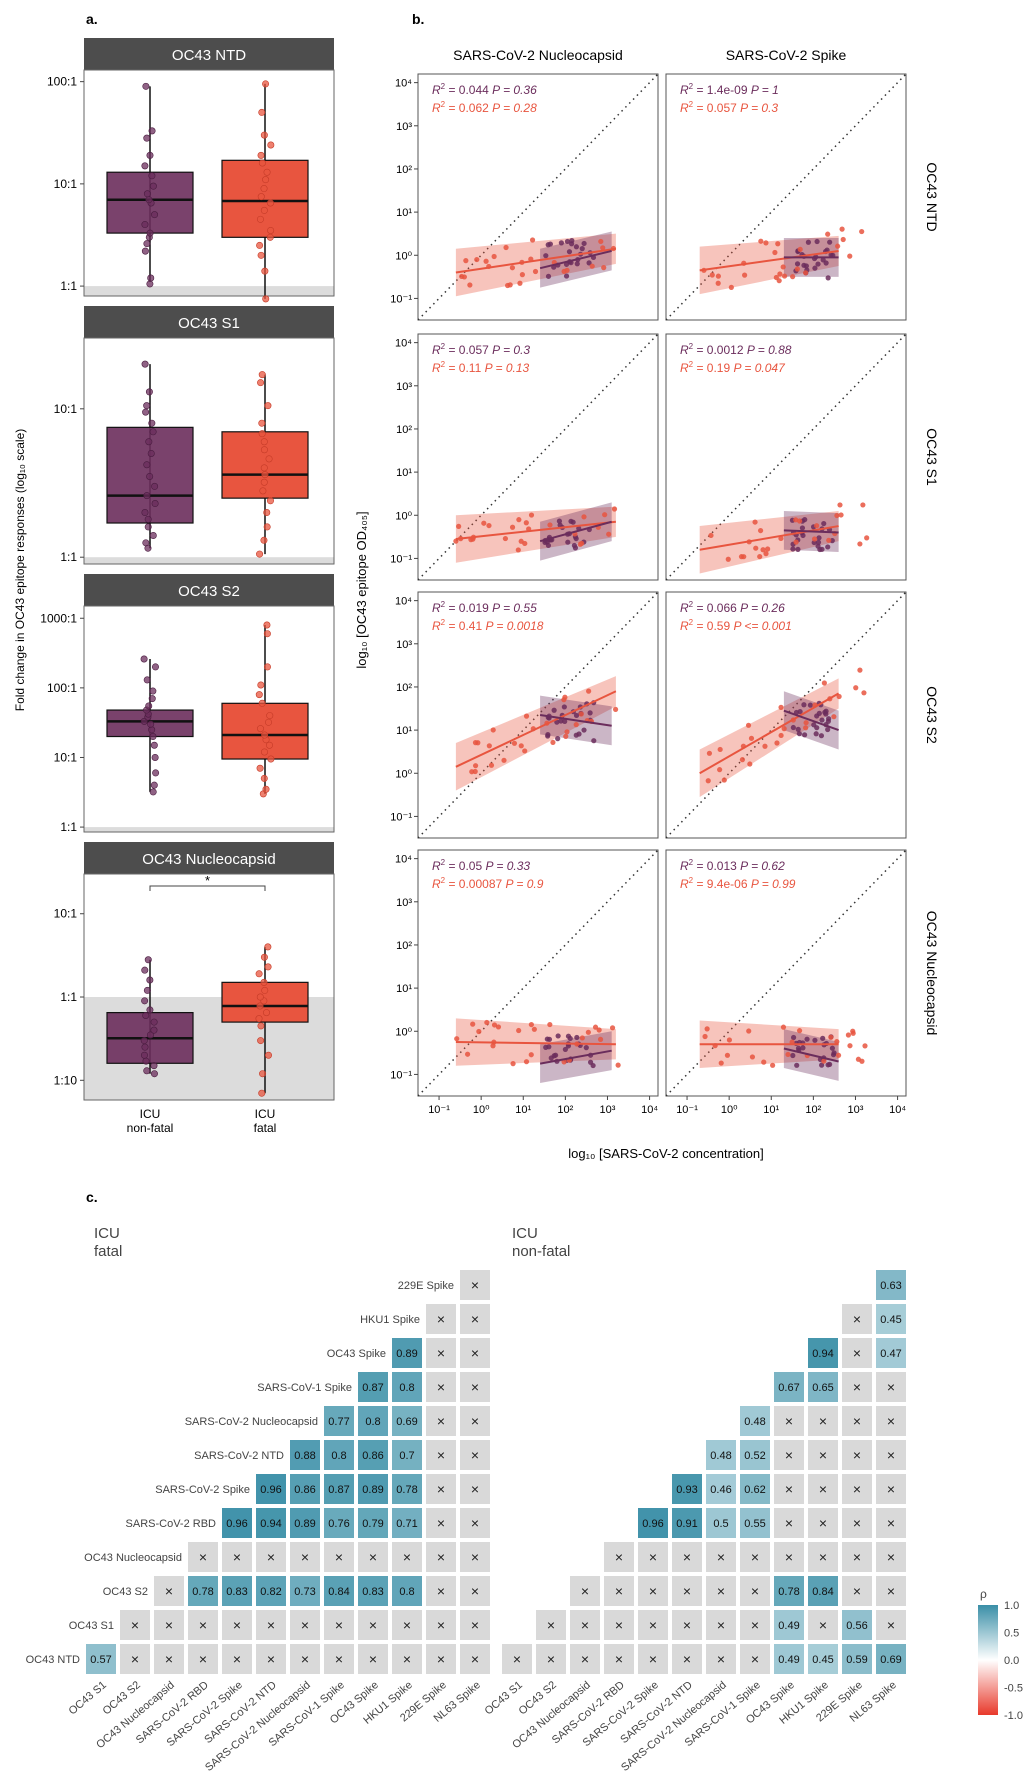  What do you see at coordinates (171, 1524) in the screenshot?
I see `heatmap-row-label: SARS-CoV-2 RBD` at bounding box center [171, 1524].